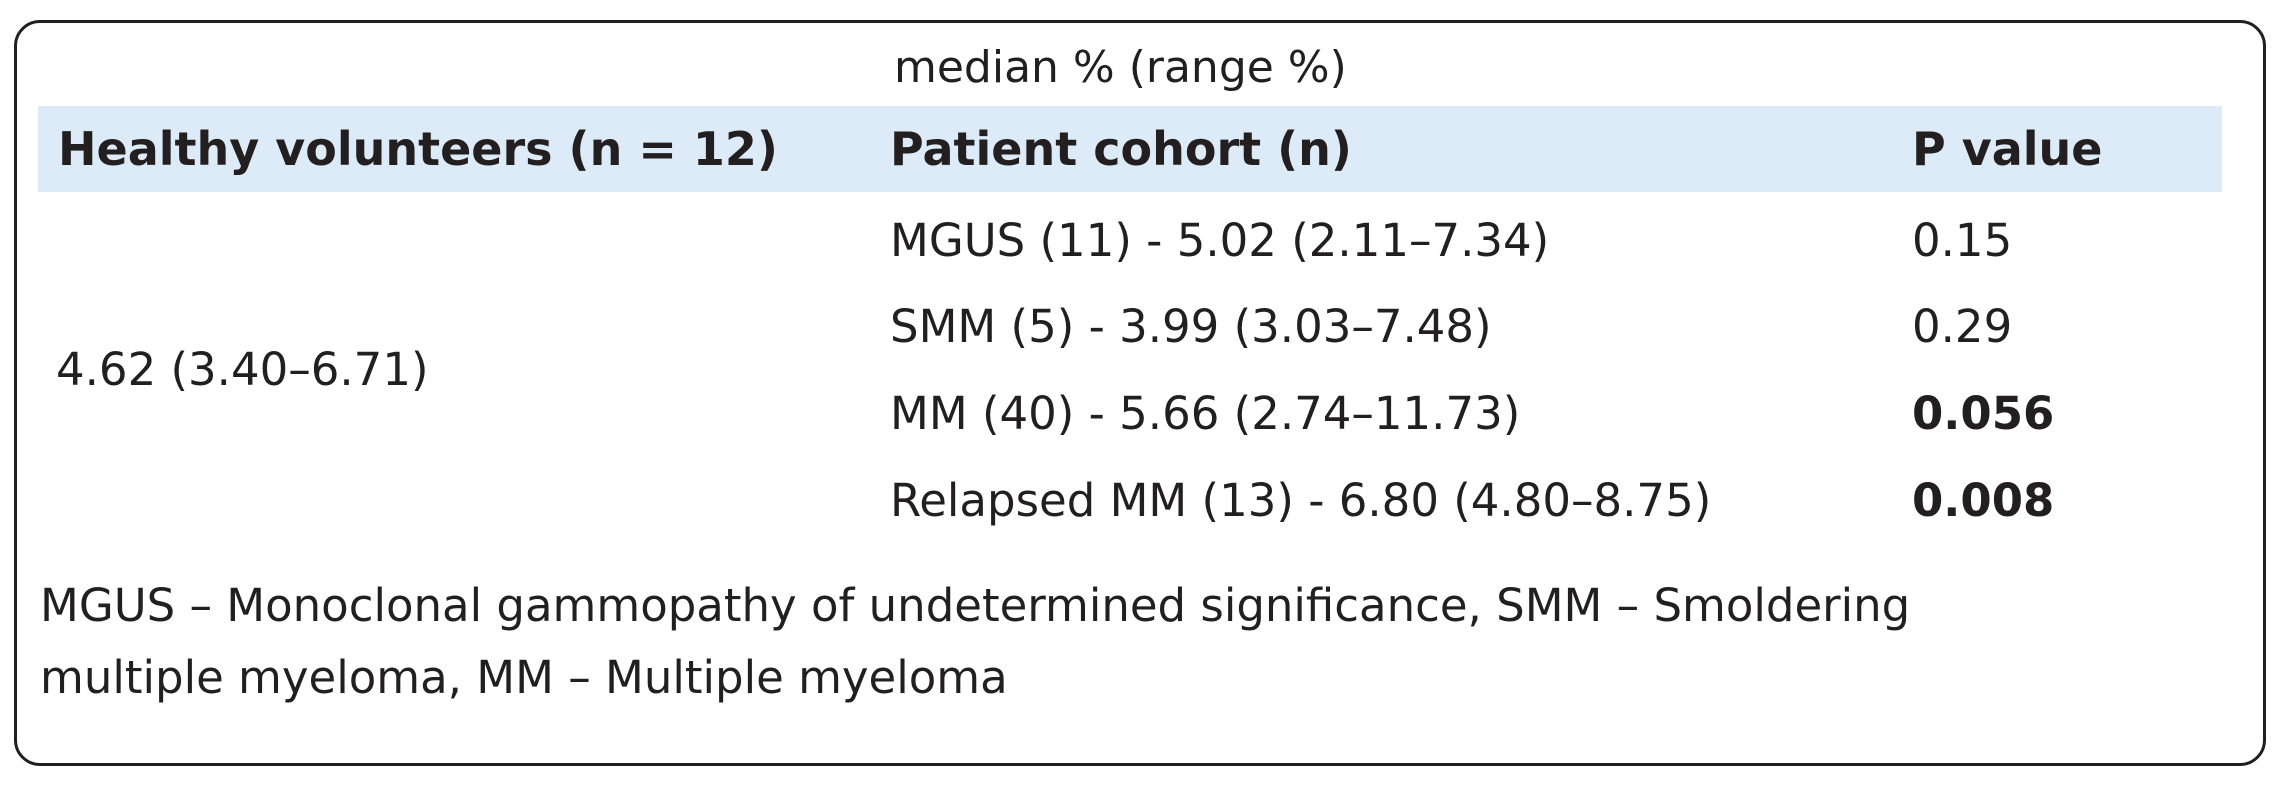  What do you see at coordinates (1220, 240) in the screenshot?
I see `cohort-cell-mgus: MGUS (11) - 5.02 (2.11–7.34)` at bounding box center [1220, 240].